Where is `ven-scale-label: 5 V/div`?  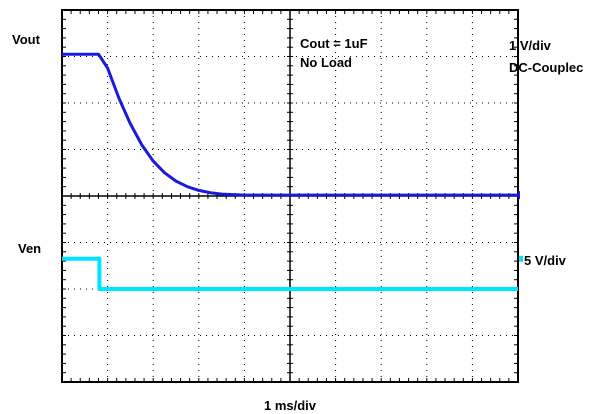 ven-scale-label: 5 V/div is located at coordinates (545, 260).